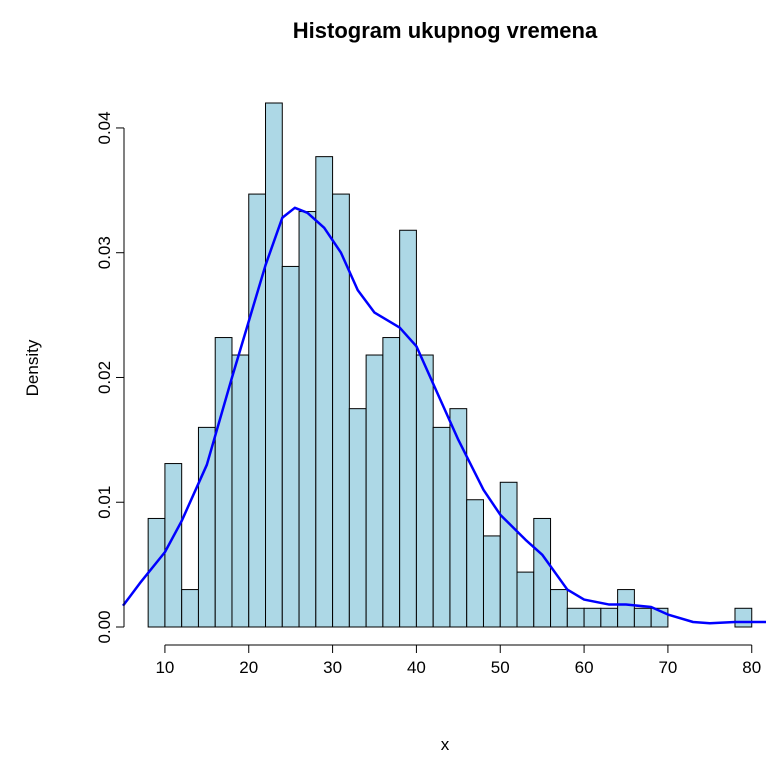 The image size is (766, 760). What do you see at coordinates (104, 626) in the screenshot?
I see `y-tick-label: 0.00` at bounding box center [104, 626].